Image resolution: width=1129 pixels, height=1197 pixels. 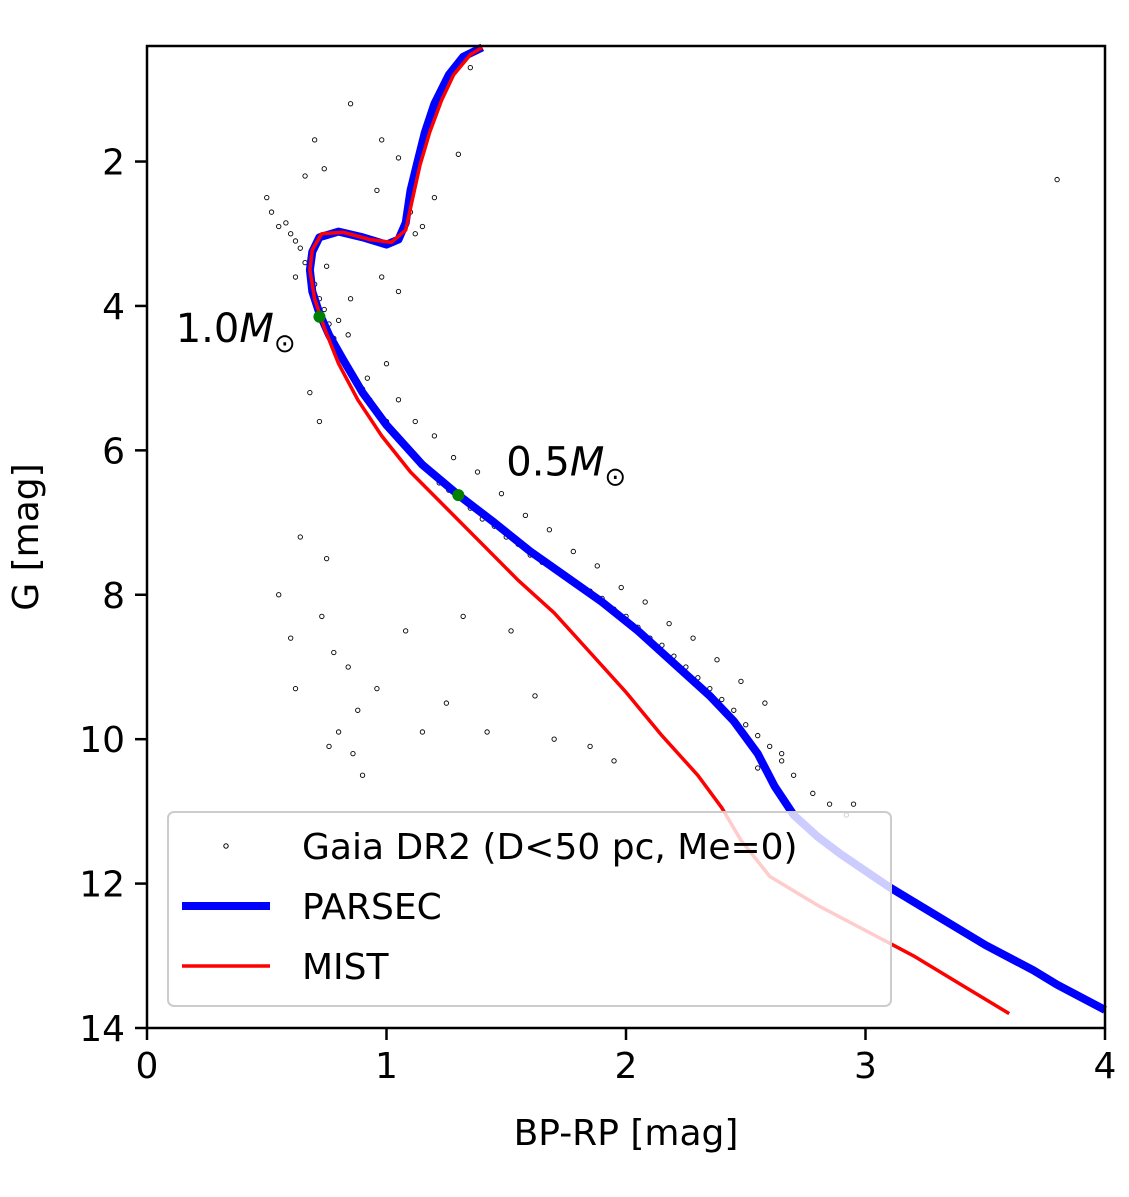 I want to click on y-tick-label: 12, so click(x=102, y=885).